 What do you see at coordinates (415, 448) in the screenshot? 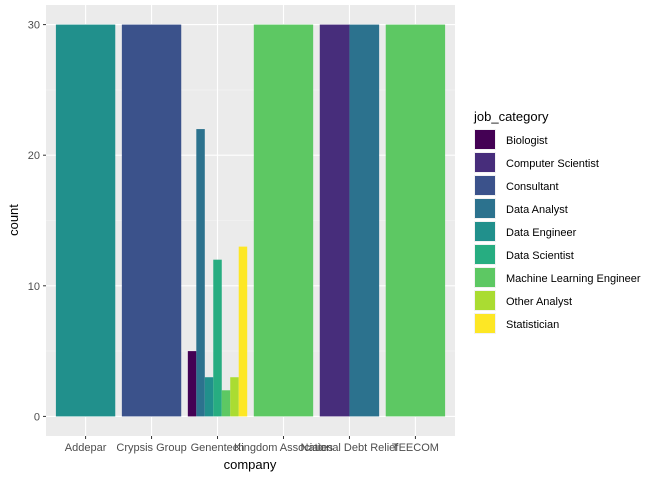
I see `x-tick-label-teecom: TEECOM` at bounding box center [415, 448].